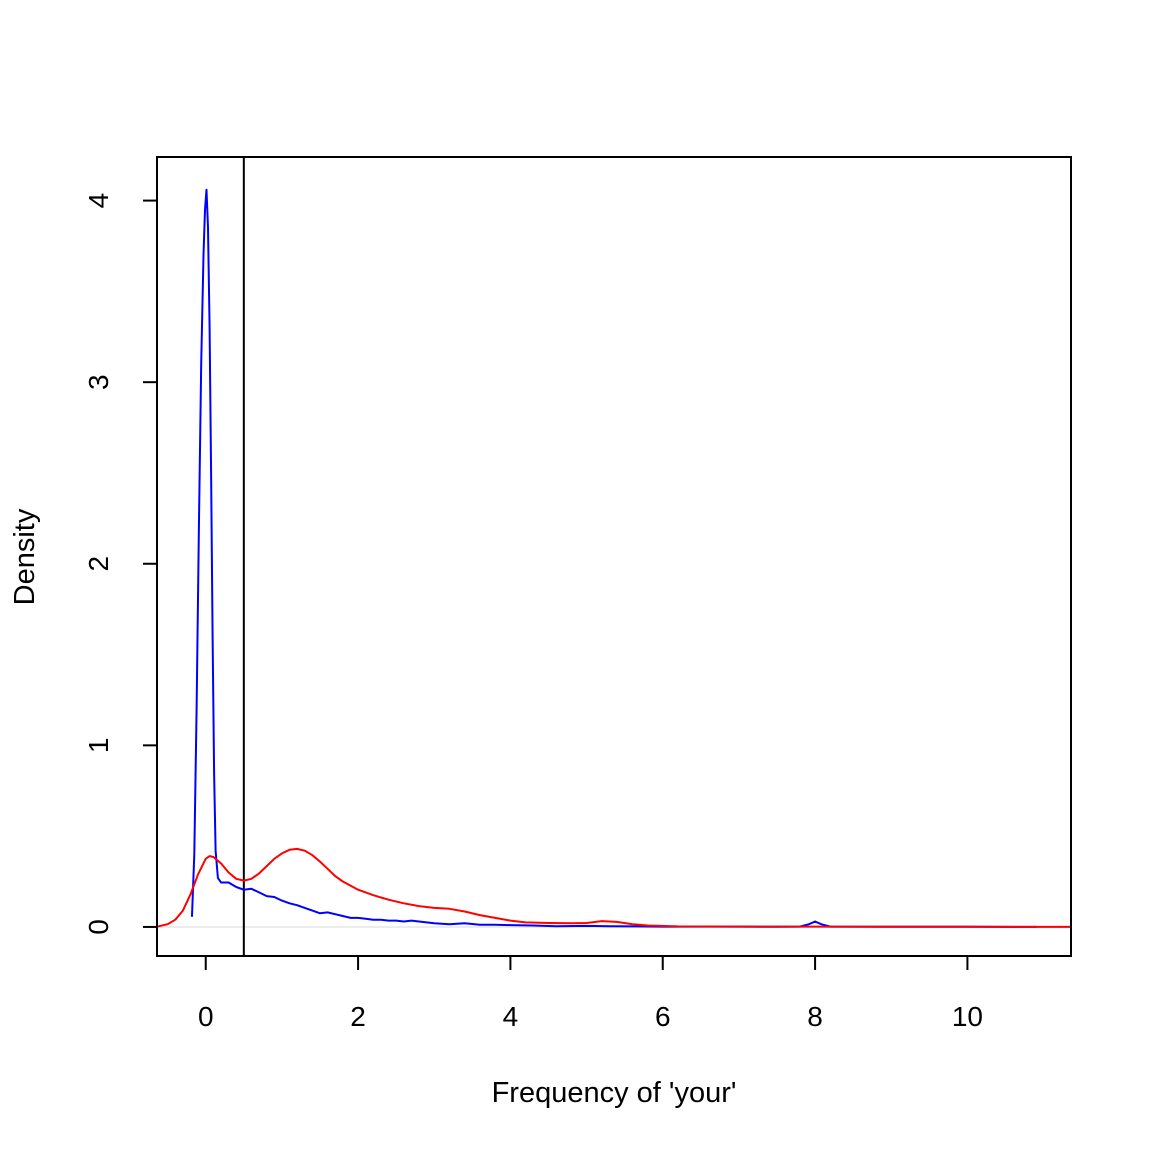 The height and width of the screenshot is (1152, 1152). What do you see at coordinates (590, 994) in the screenshot?
I see `x-axis: 0 2 4 6 8 10` at bounding box center [590, 994].